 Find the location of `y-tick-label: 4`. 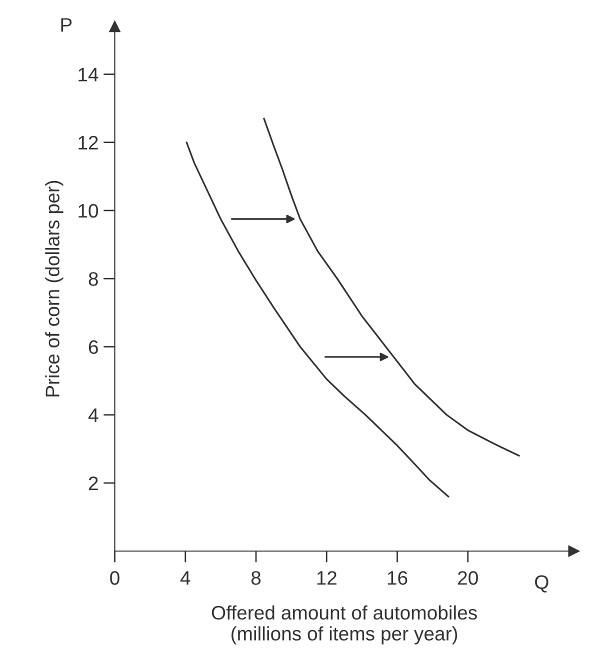

y-tick-label: 4 is located at coordinates (93, 415).